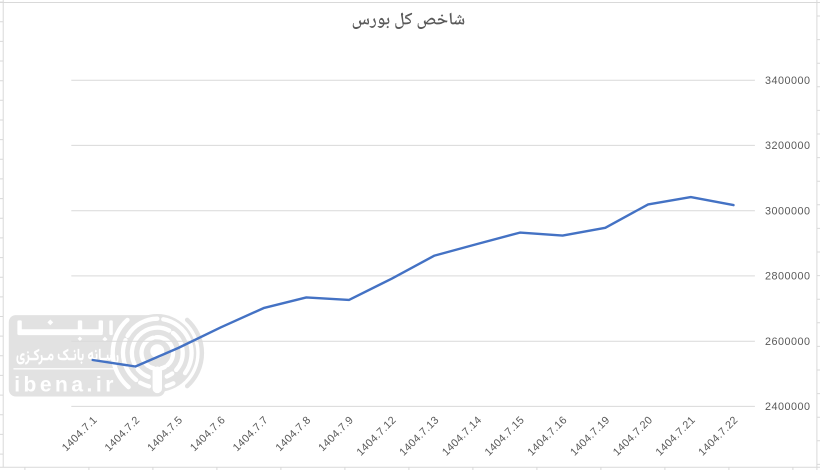 The width and height of the screenshot is (820, 470). What do you see at coordinates (788, 407) in the screenshot?
I see `svg-text: 2400000` at bounding box center [788, 407].